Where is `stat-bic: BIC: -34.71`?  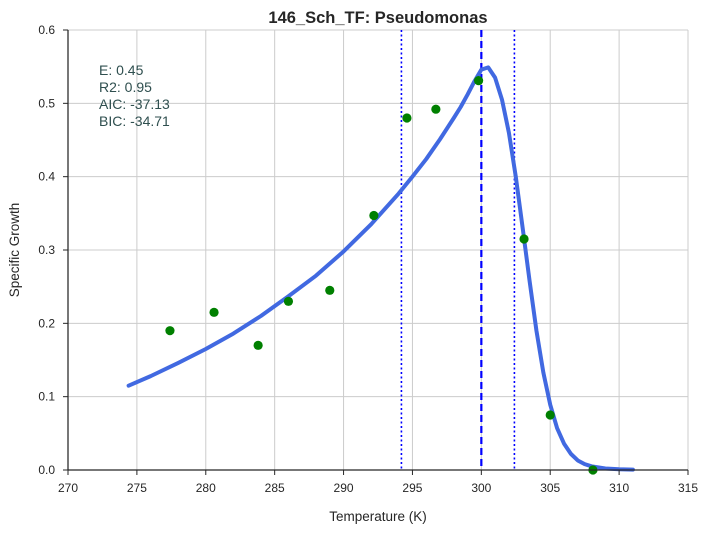
stat-bic: BIC: -34.71 is located at coordinates (134, 121).